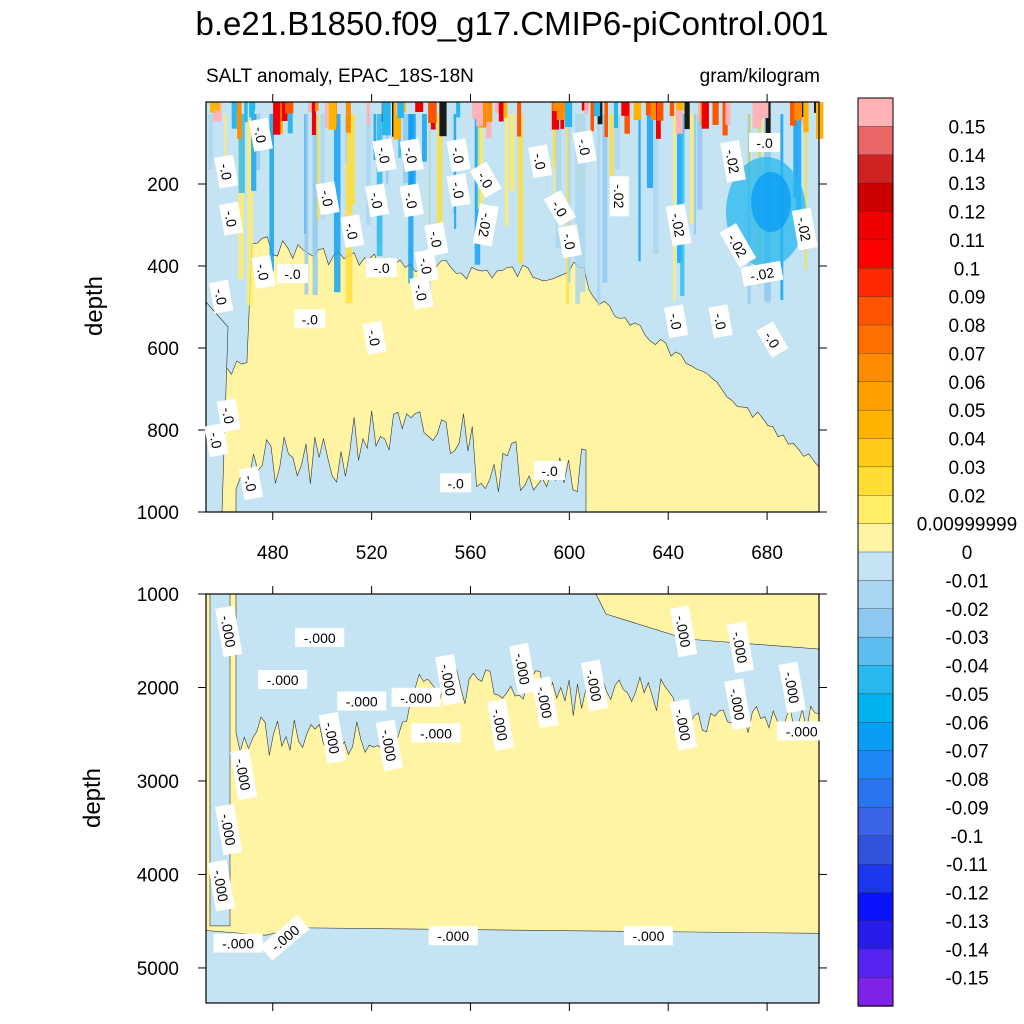 The height and width of the screenshot is (1024, 1024). I want to click on y-tick-label: 5000, so click(158, 969).